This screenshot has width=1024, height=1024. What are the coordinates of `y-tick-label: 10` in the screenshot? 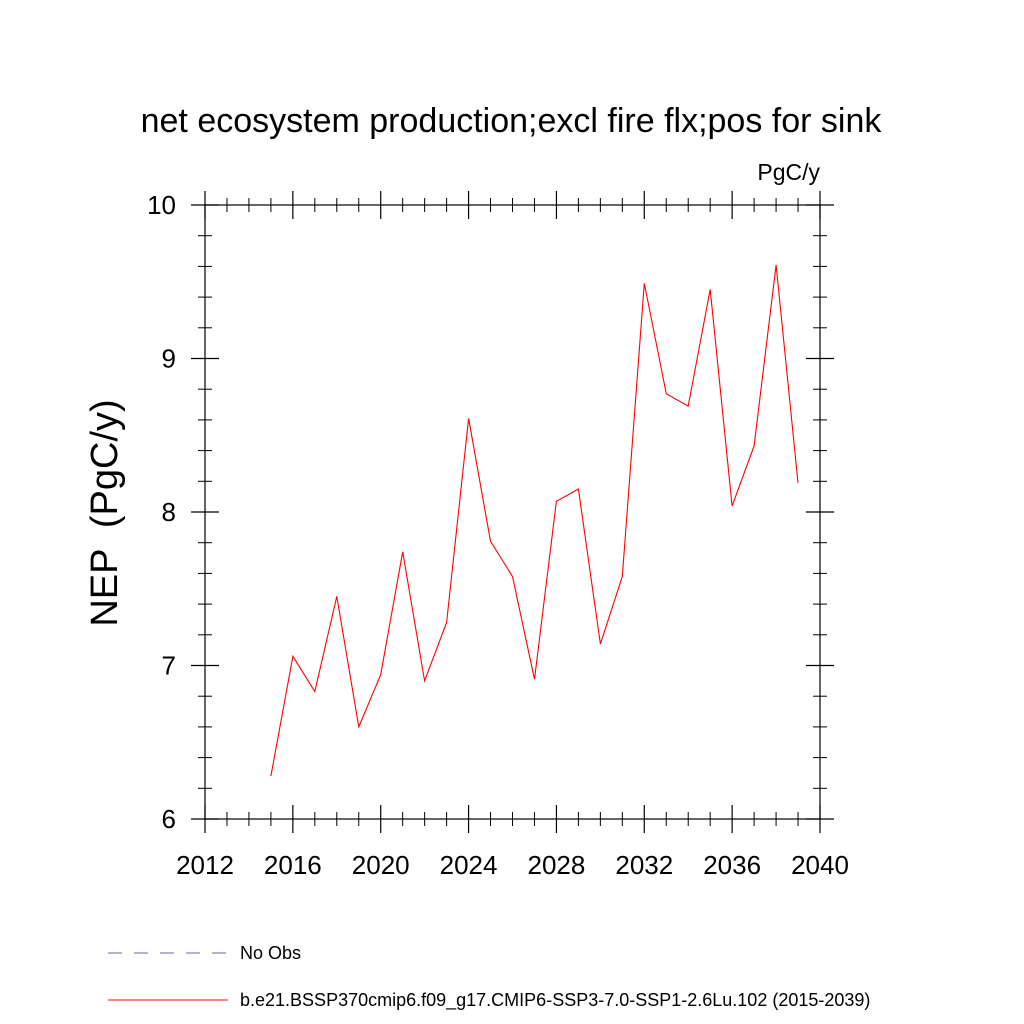 It's located at (161, 205).